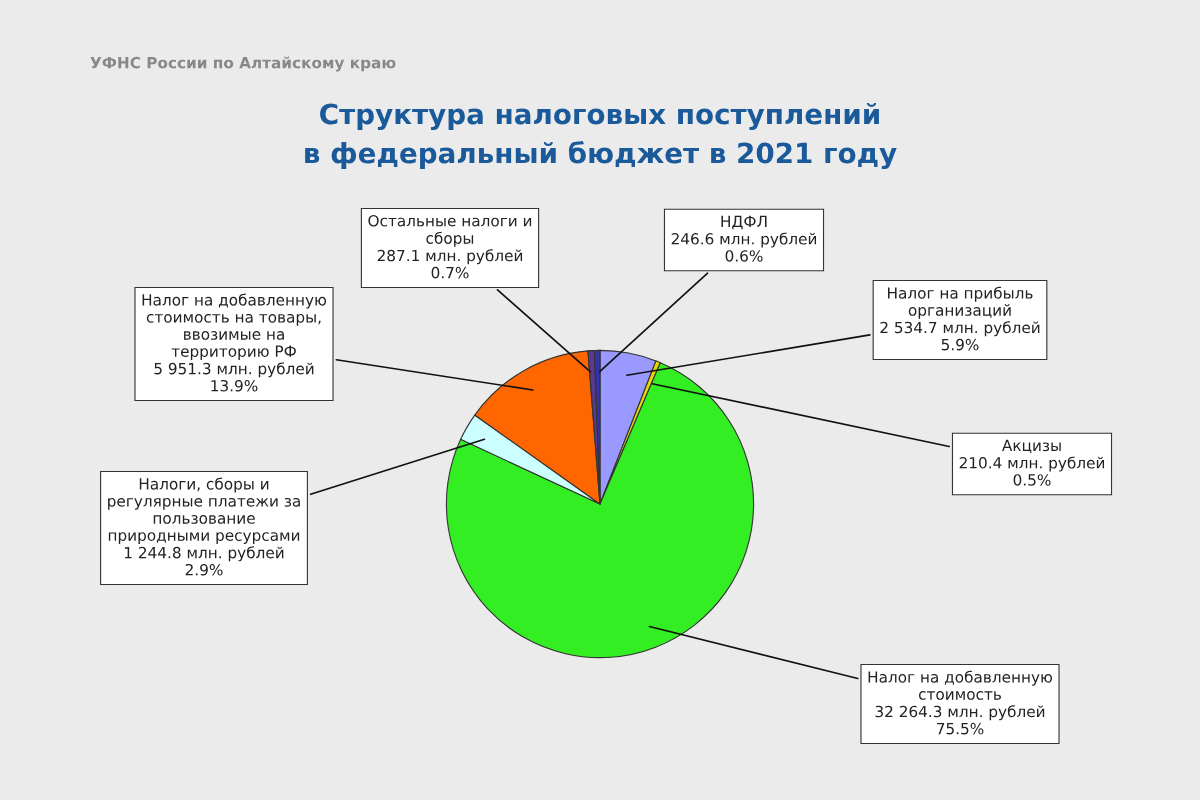 The image size is (1200, 800). What do you see at coordinates (744, 247) in the screenshot?
I see `data-label: 246.6 млн. рублей 0.6%` at bounding box center [744, 247].